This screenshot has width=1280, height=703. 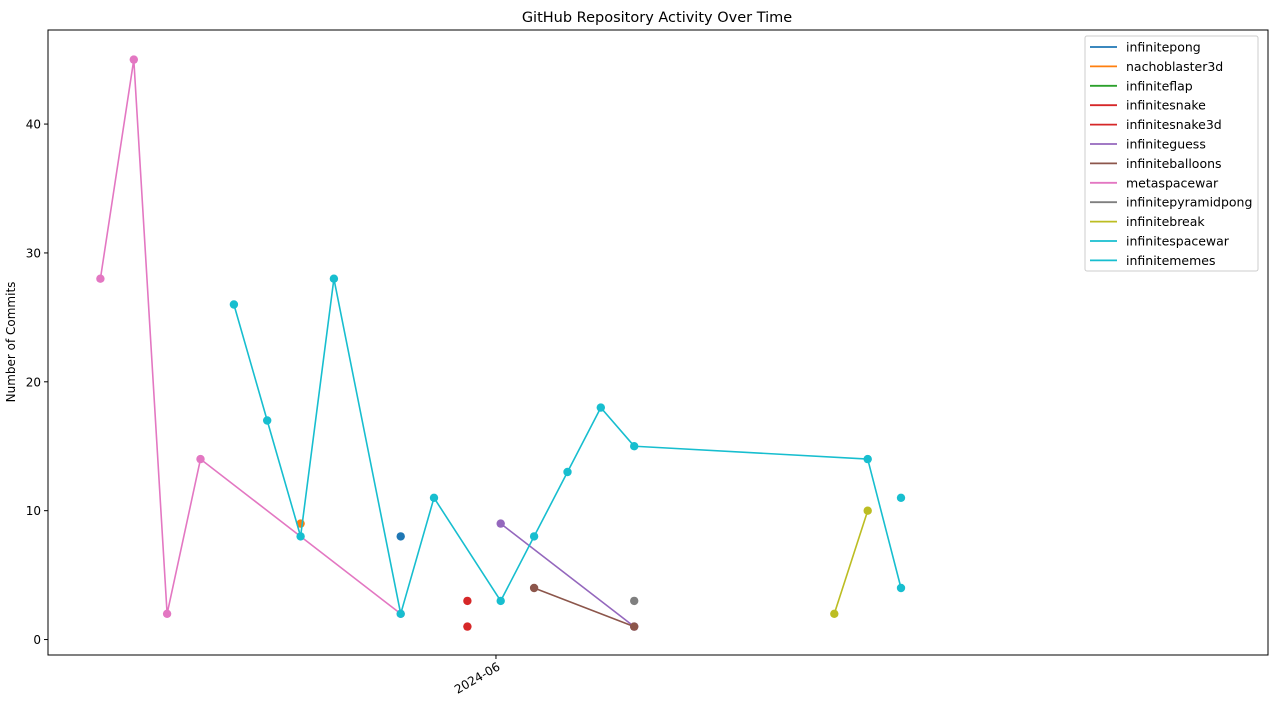 What do you see at coordinates (33, 511) in the screenshot?
I see `y-tick-label: 10` at bounding box center [33, 511].